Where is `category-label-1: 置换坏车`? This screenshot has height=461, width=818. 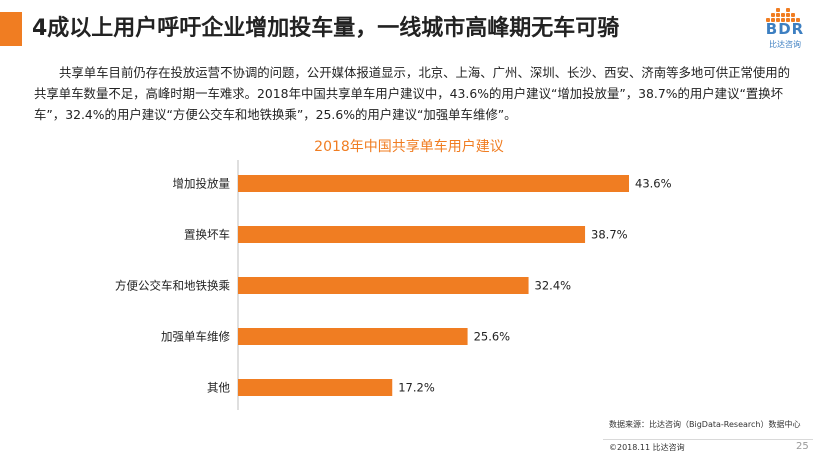
category-label-1: 置换坏车 is located at coordinates (207, 235).